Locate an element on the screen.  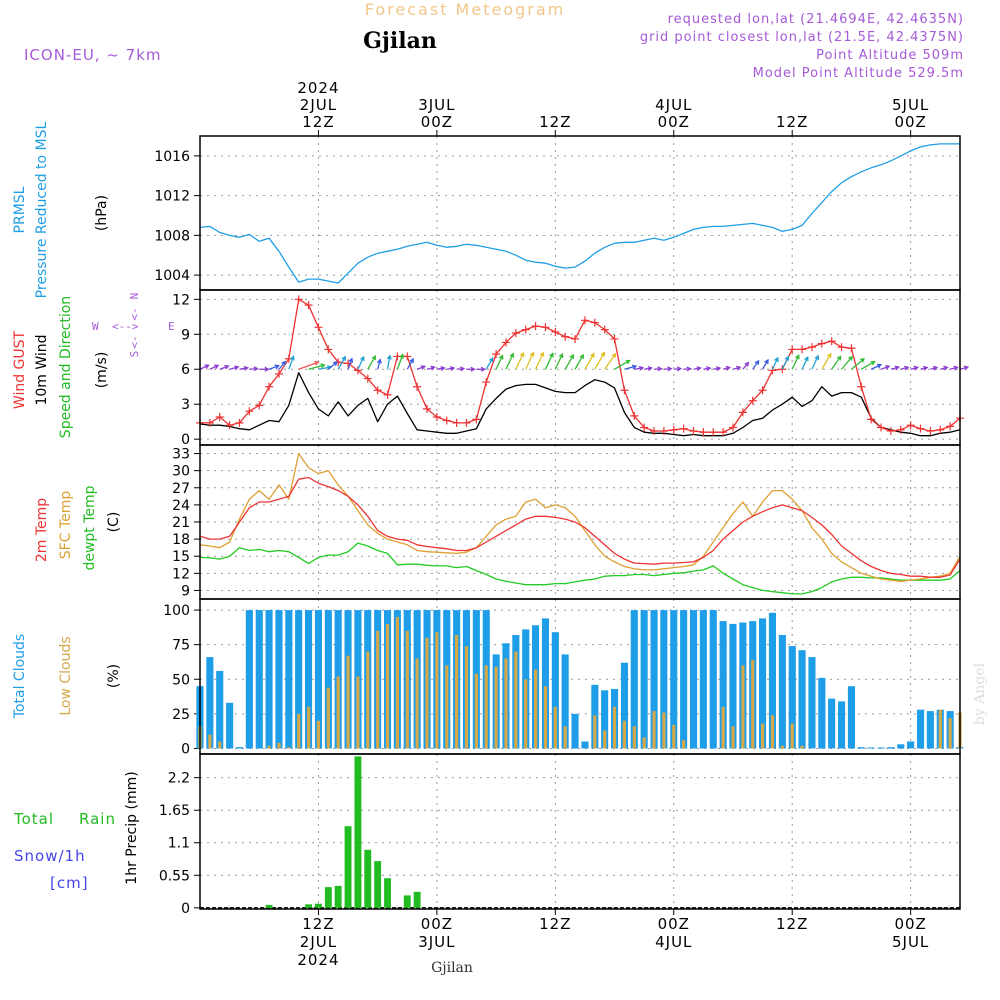
sfc-temp-label: SFC Temp is located at coordinates (66, 525).